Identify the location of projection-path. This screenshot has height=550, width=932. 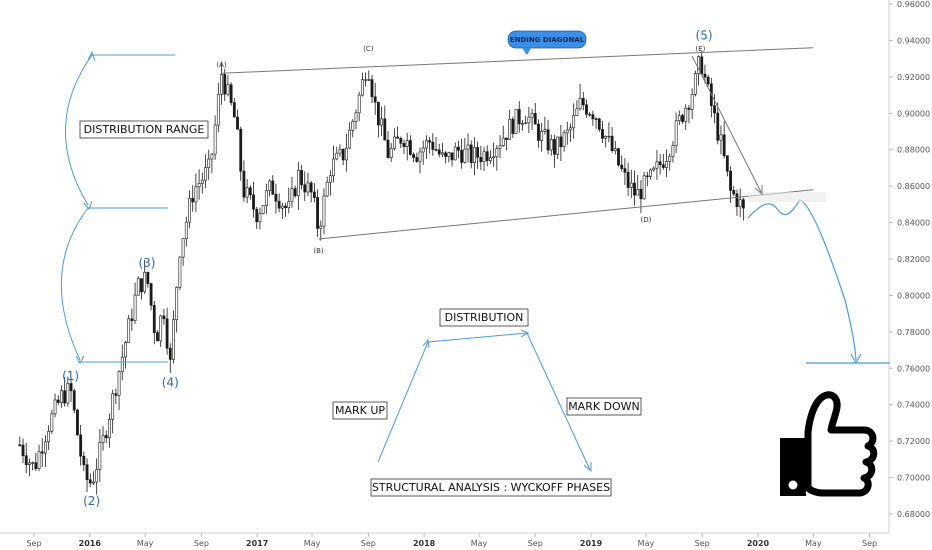
(818, 282).